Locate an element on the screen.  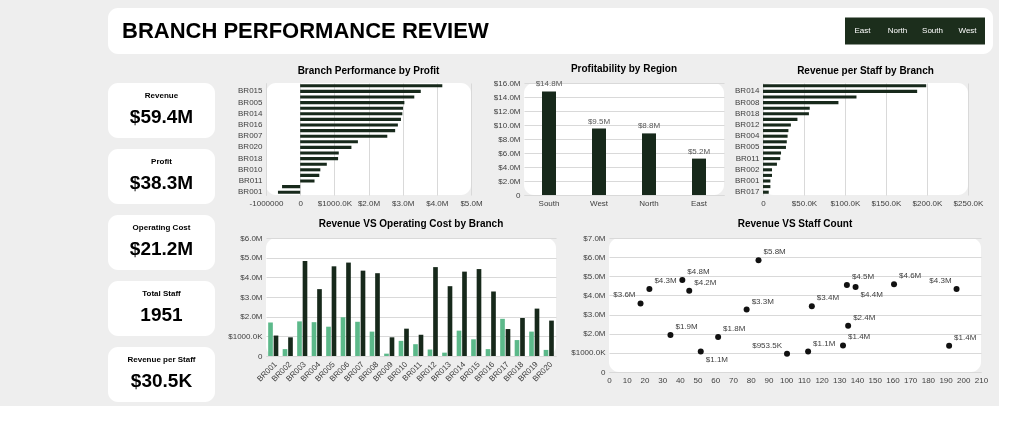
x-tick-label: $5.0M is located at coordinates (471, 203).